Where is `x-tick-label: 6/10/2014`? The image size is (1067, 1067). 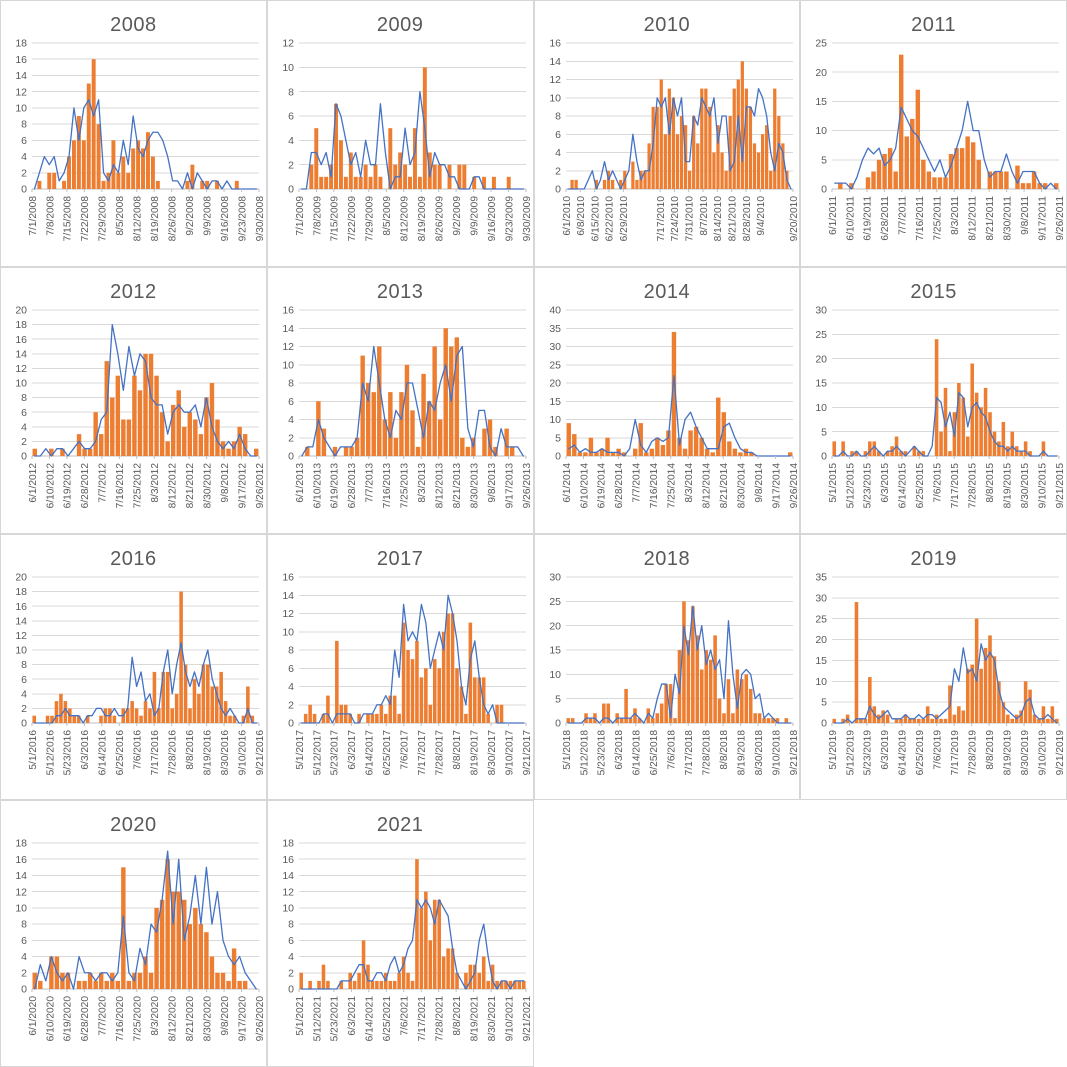
x-tick-label: 6/10/2014 is located at coordinates (584, 485).